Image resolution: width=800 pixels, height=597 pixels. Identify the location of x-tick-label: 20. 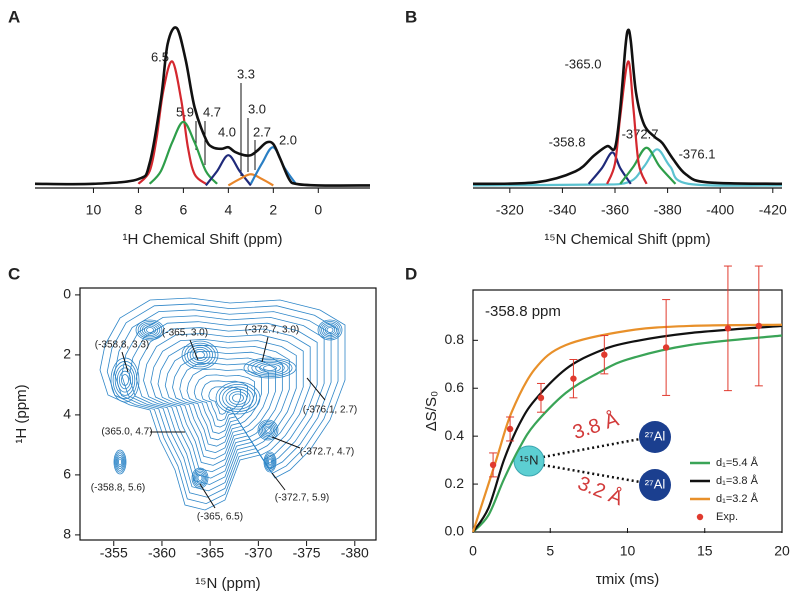
(782, 551).